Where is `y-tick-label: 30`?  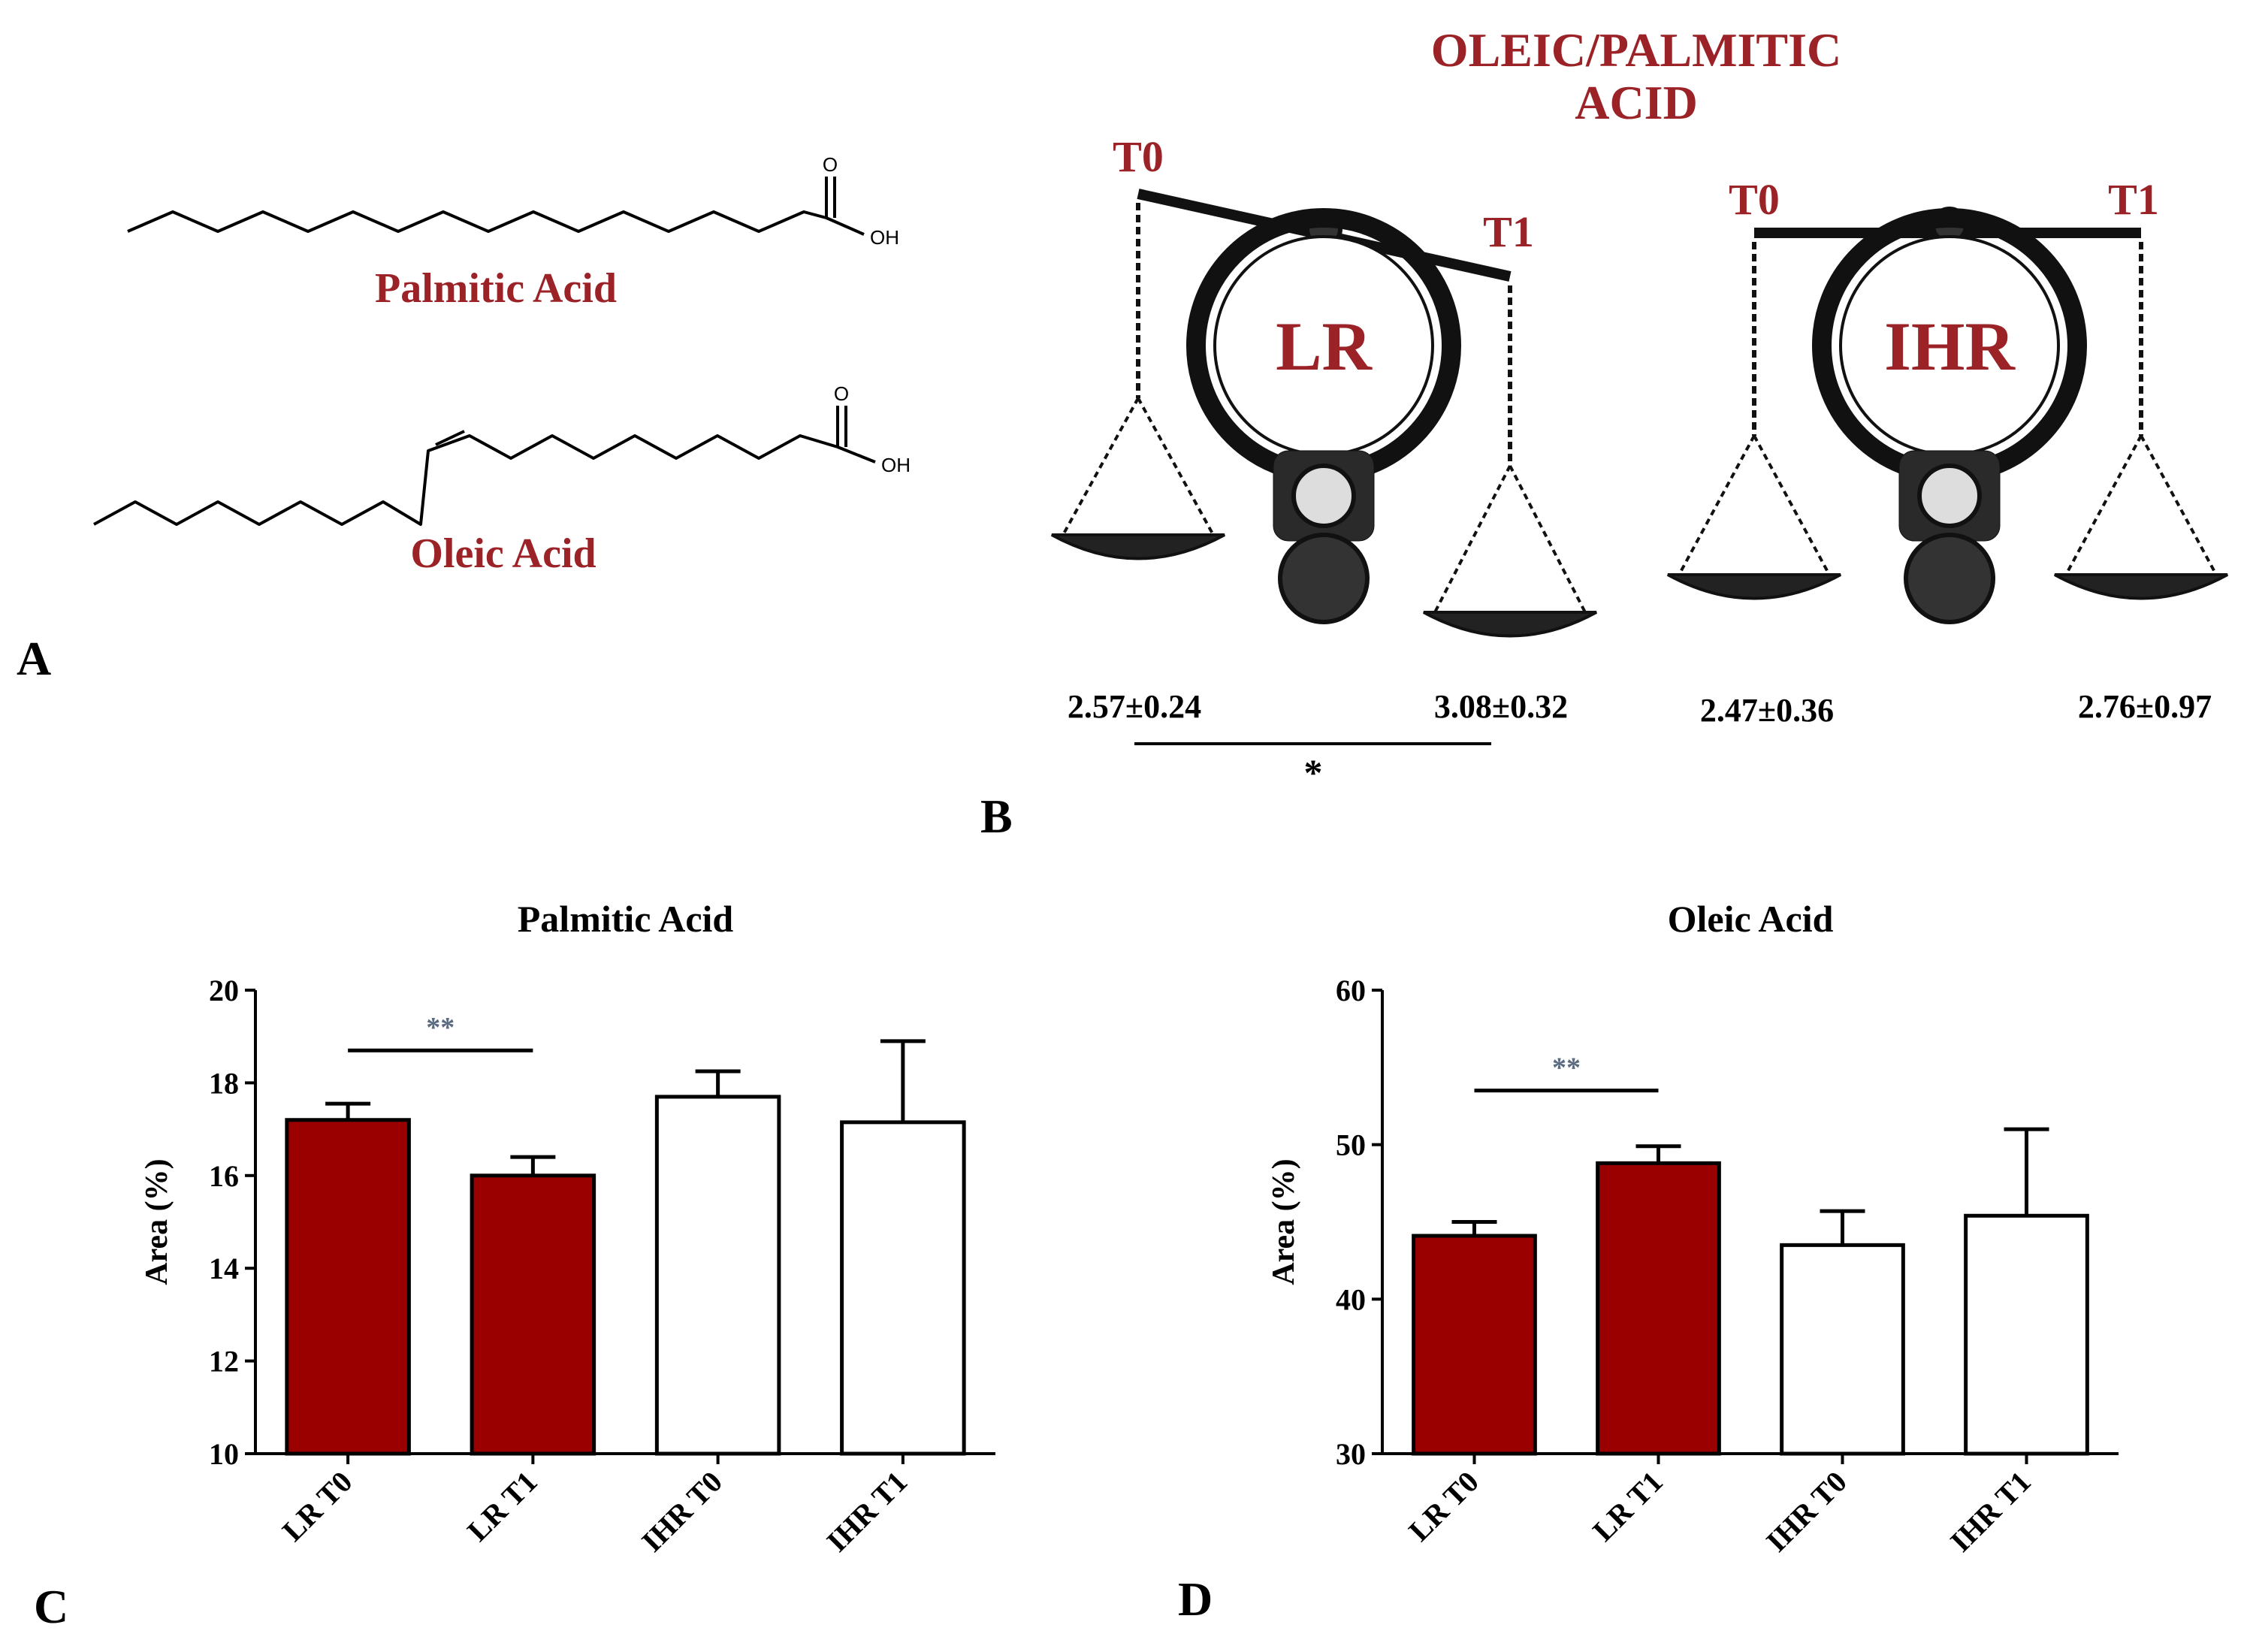 y-tick-label: 30 is located at coordinates (1351, 1454).